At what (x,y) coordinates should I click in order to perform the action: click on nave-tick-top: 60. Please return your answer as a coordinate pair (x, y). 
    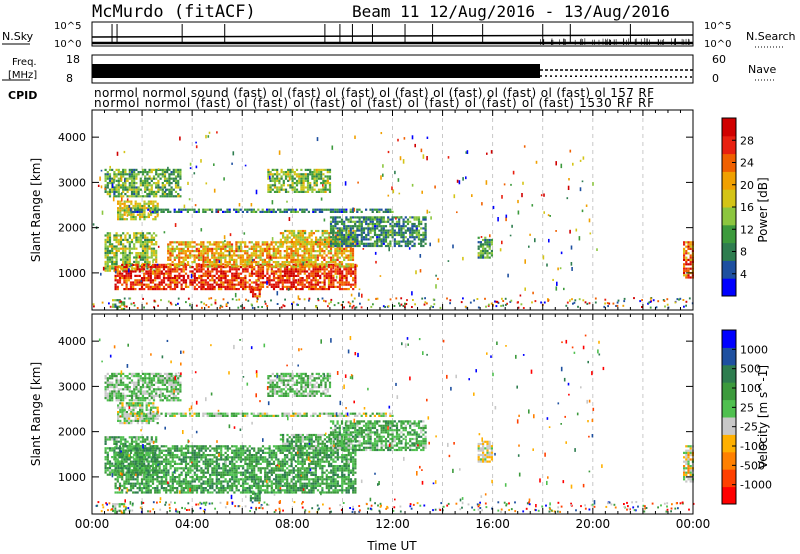
    Looking at the image, I should click on (719, 59).